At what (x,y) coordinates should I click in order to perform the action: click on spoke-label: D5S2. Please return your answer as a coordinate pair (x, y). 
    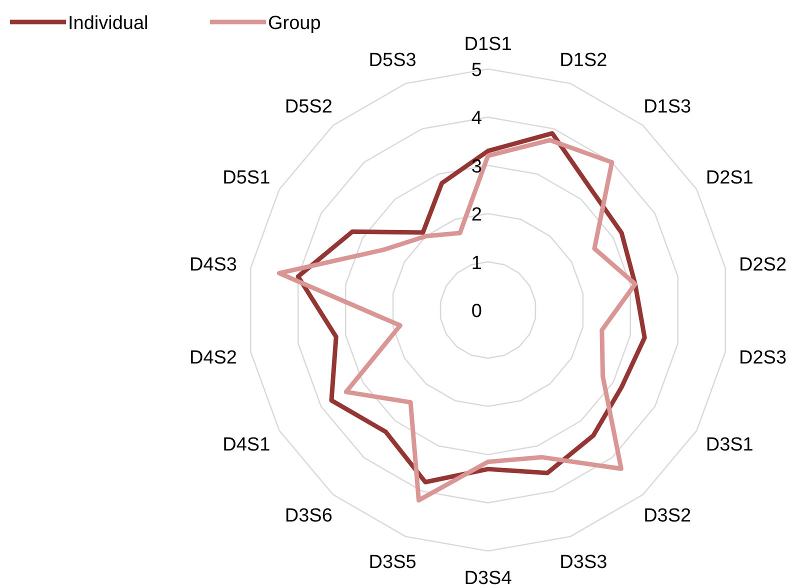
    Looking at the image, I should click on (308, 107).